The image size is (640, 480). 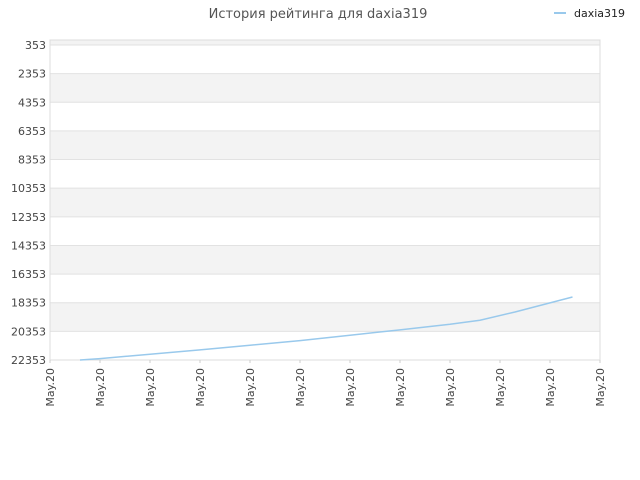 I want to click on legend: daxia319, so click(x=589, y=13).